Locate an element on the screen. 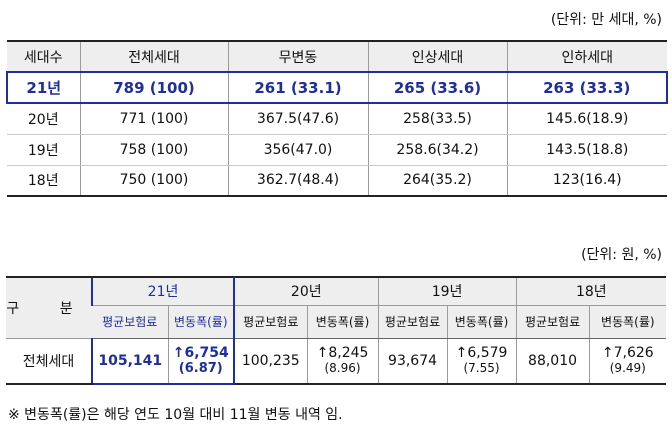 This screenshot has height=436, width=672. table-cell: 265 (33.6) is located at coordinates (437, 87).